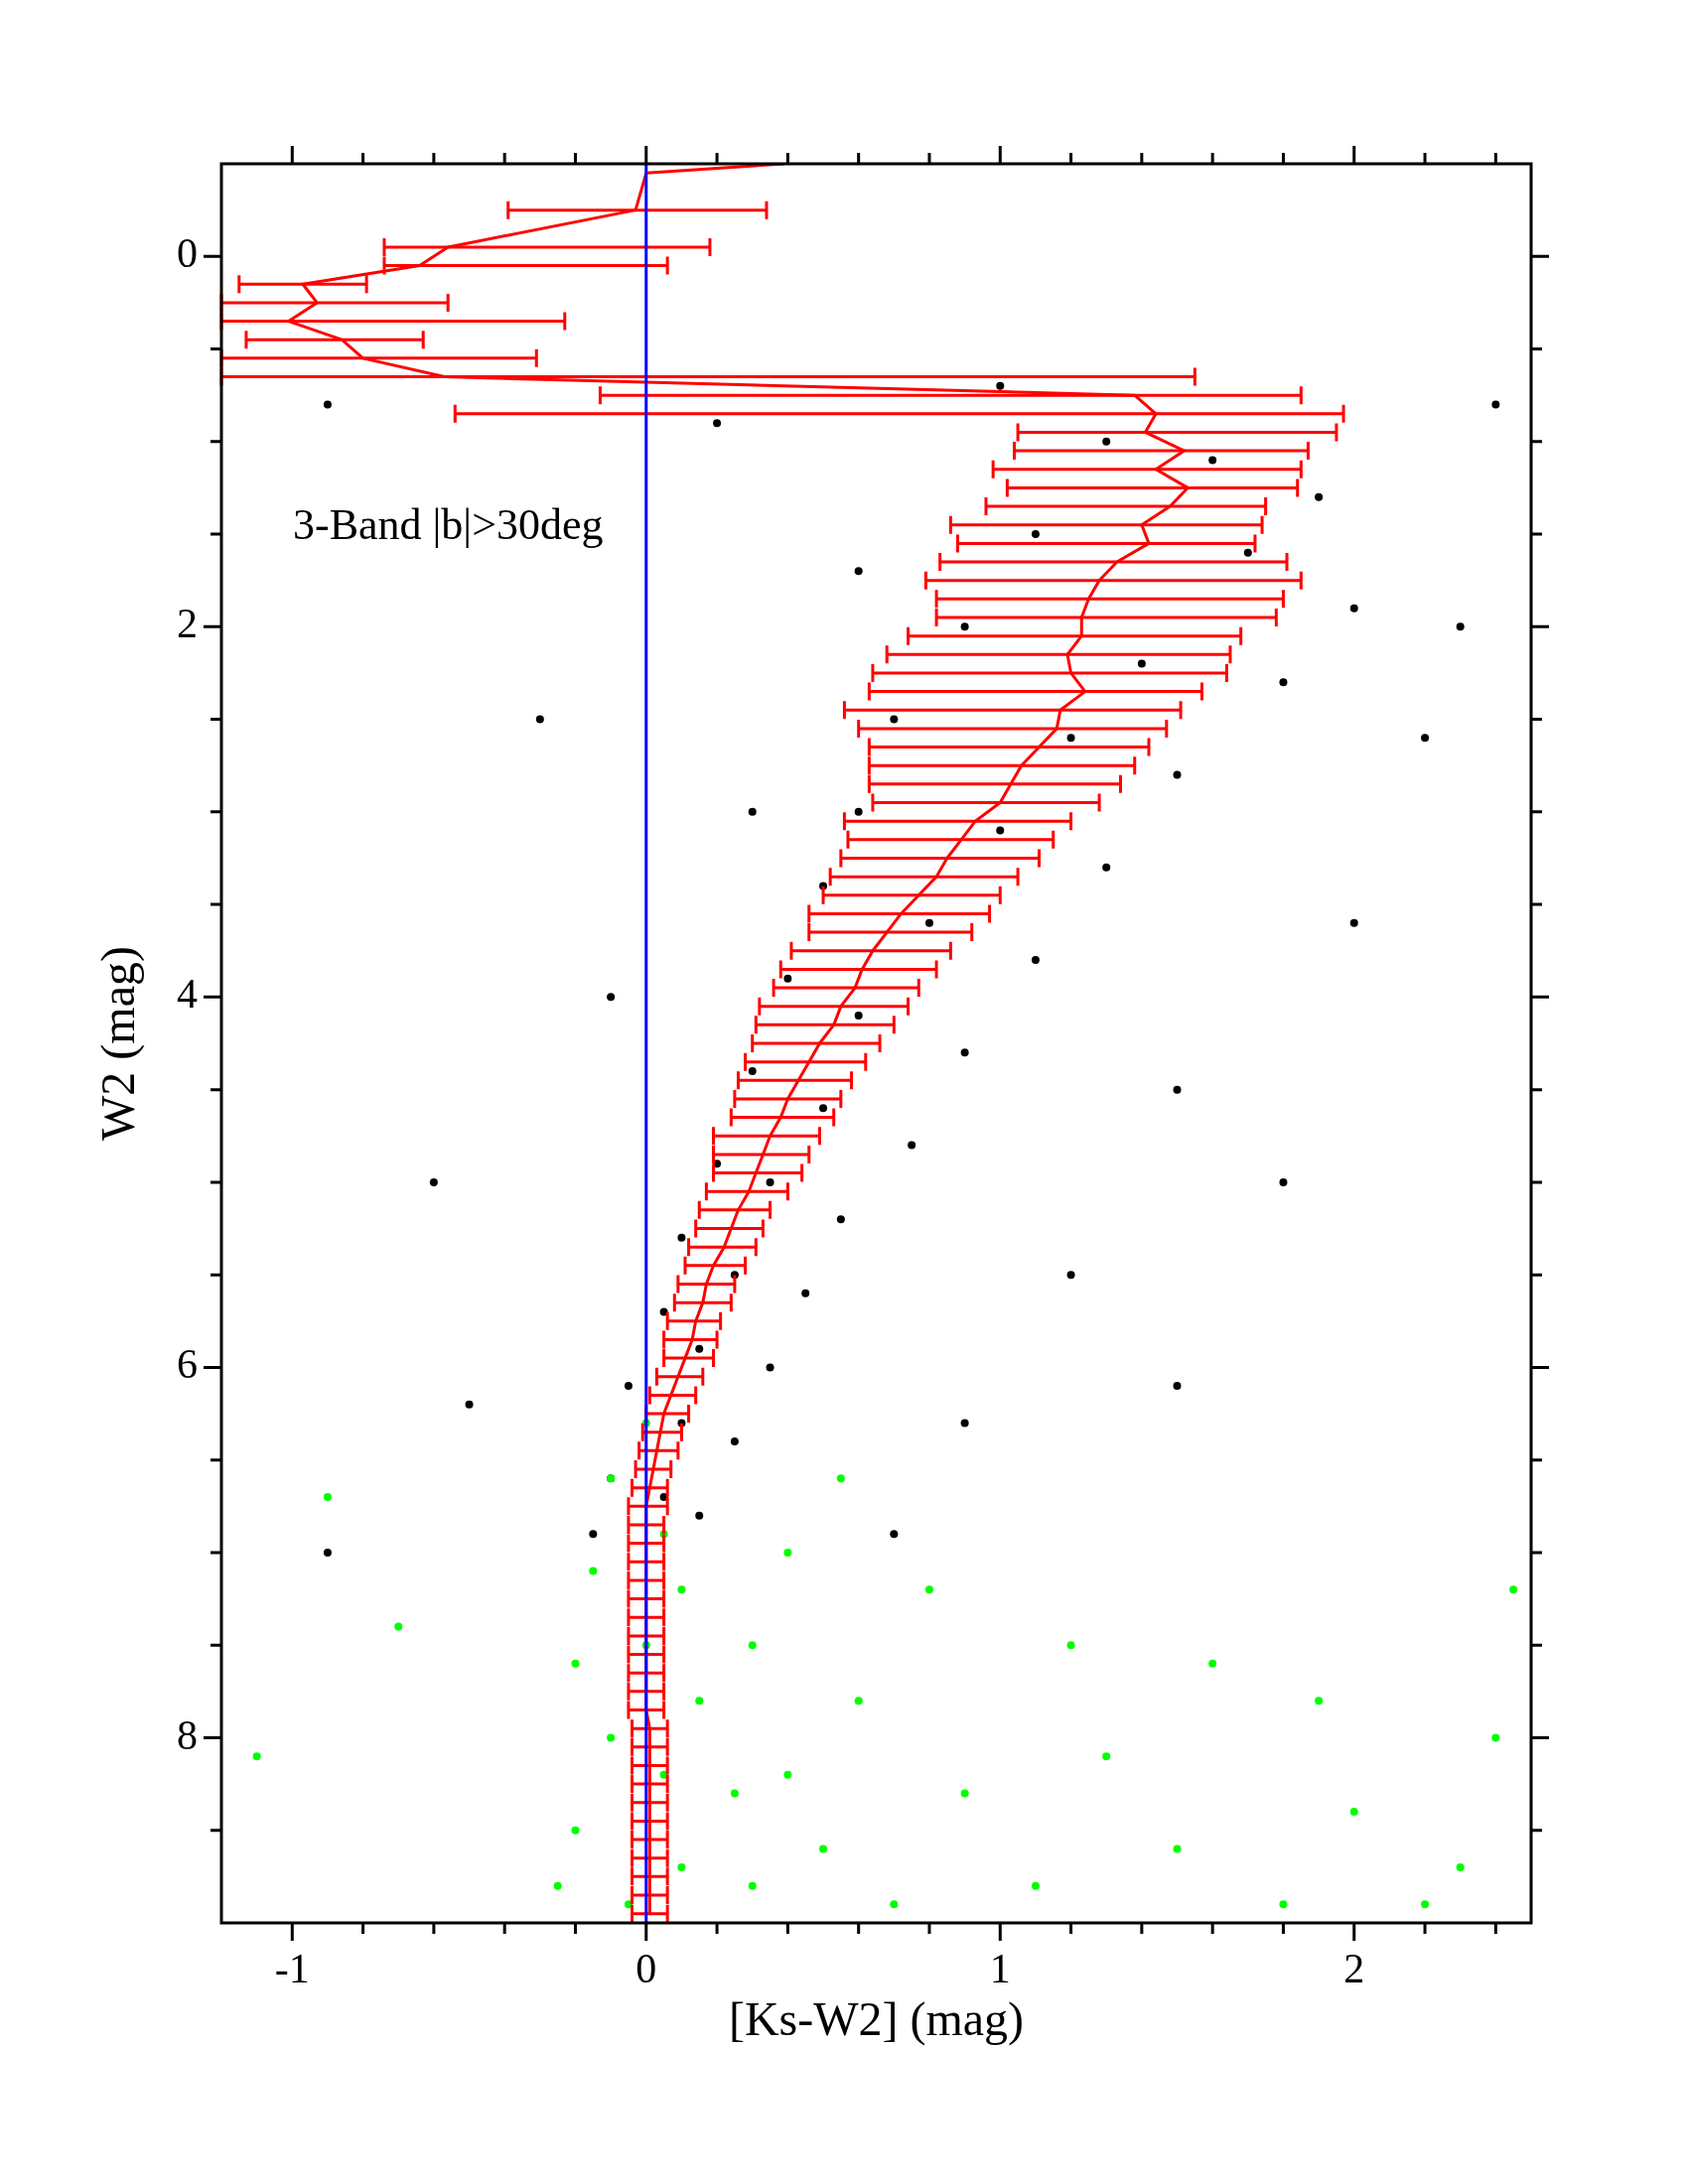  I want to click on y-tick-label: 6, so click(187, 1364).